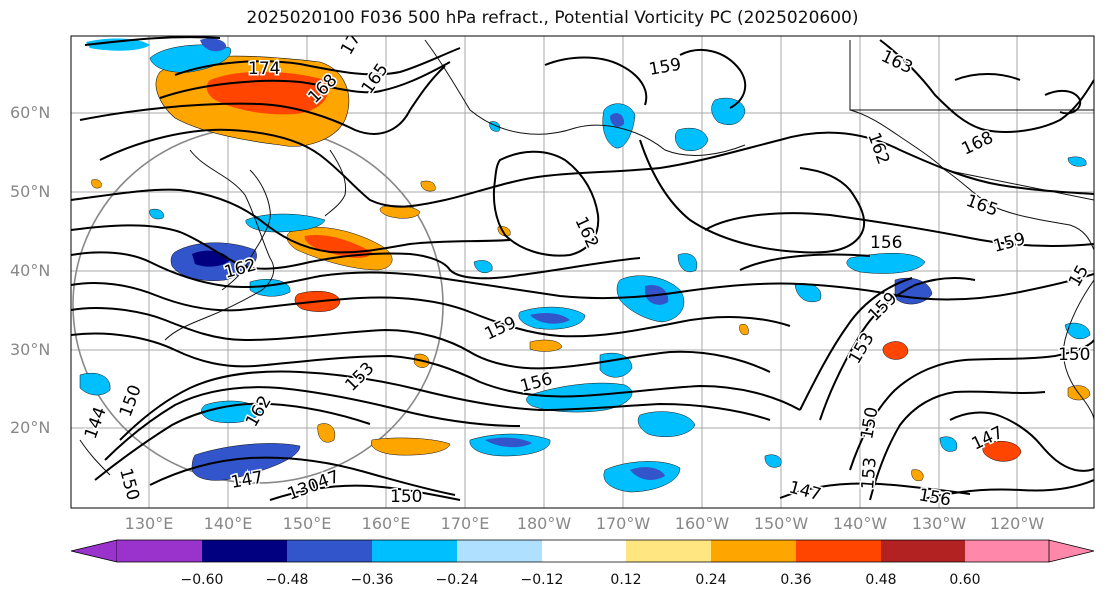  Describe the element at coordinates (94, 551) in the screenshot. I see `colorbar-low-extend` at that location.